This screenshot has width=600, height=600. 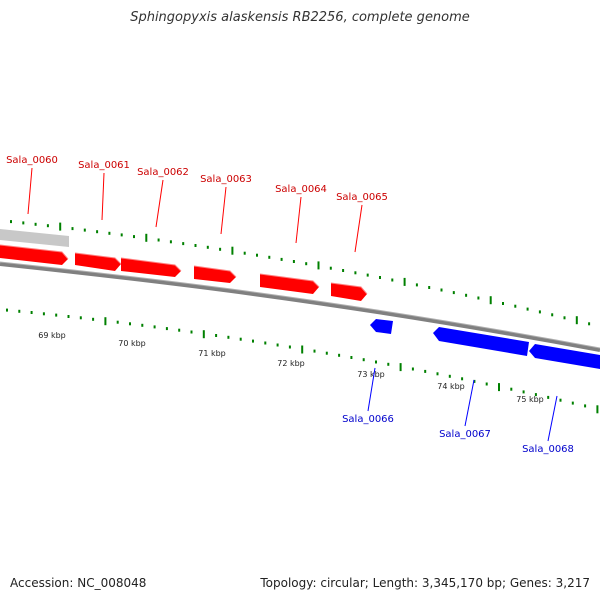 What do you see at coordinates (465, 434) in the screenshot?
I see `reverse-gene-label: Sala_0067` at bounding box center [465, 434].